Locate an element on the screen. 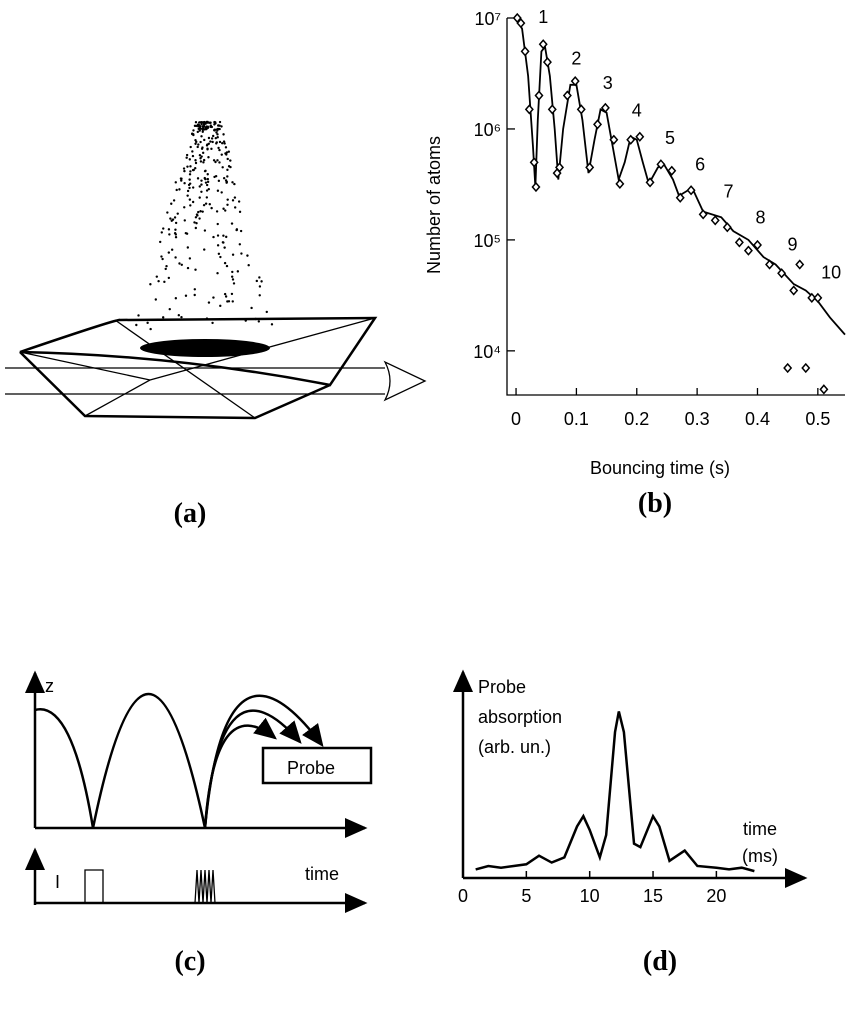 This screenshot has height=1011, width=847. x-axis-label: time is located at coordinates (760, 829).